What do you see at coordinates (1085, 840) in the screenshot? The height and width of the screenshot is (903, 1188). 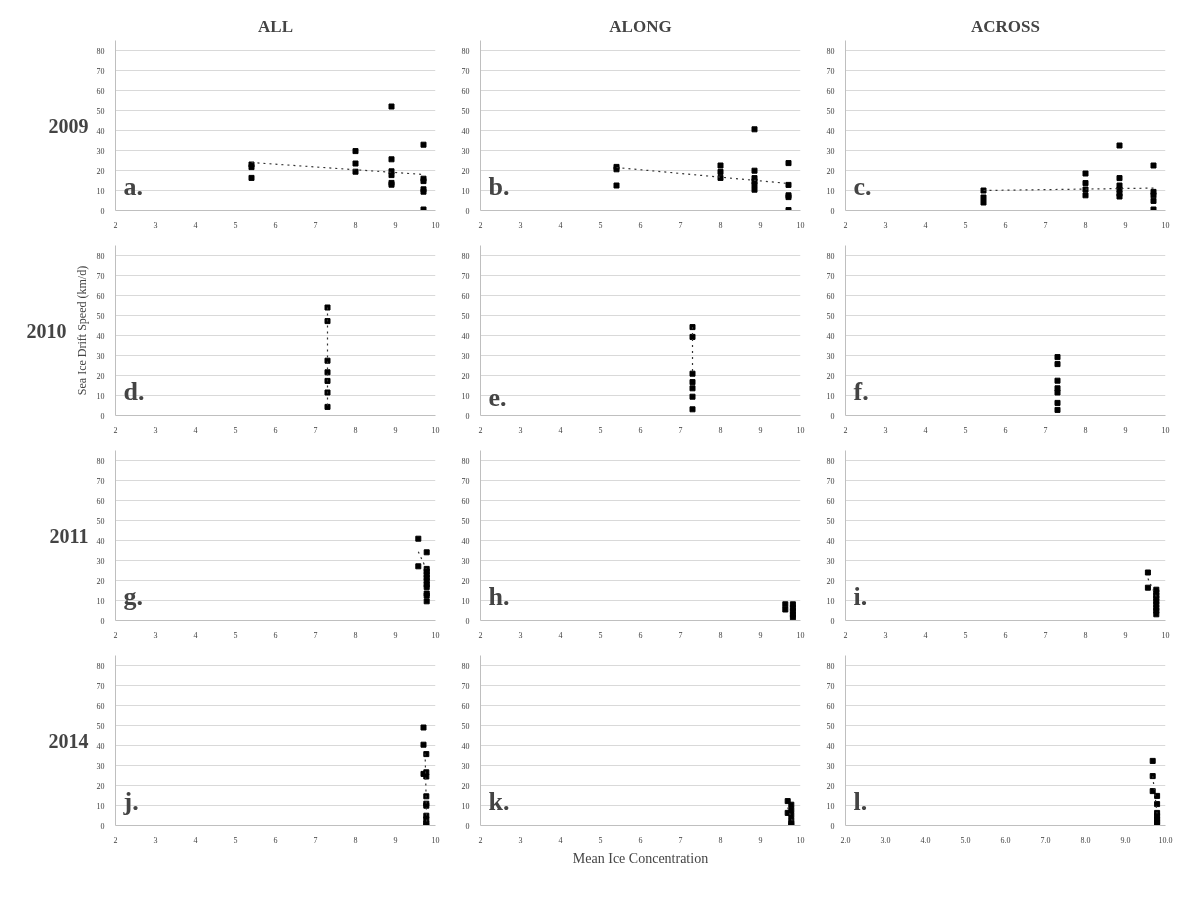 I see `x-tick-label: 8.0` at bounding box center [1085, 840].